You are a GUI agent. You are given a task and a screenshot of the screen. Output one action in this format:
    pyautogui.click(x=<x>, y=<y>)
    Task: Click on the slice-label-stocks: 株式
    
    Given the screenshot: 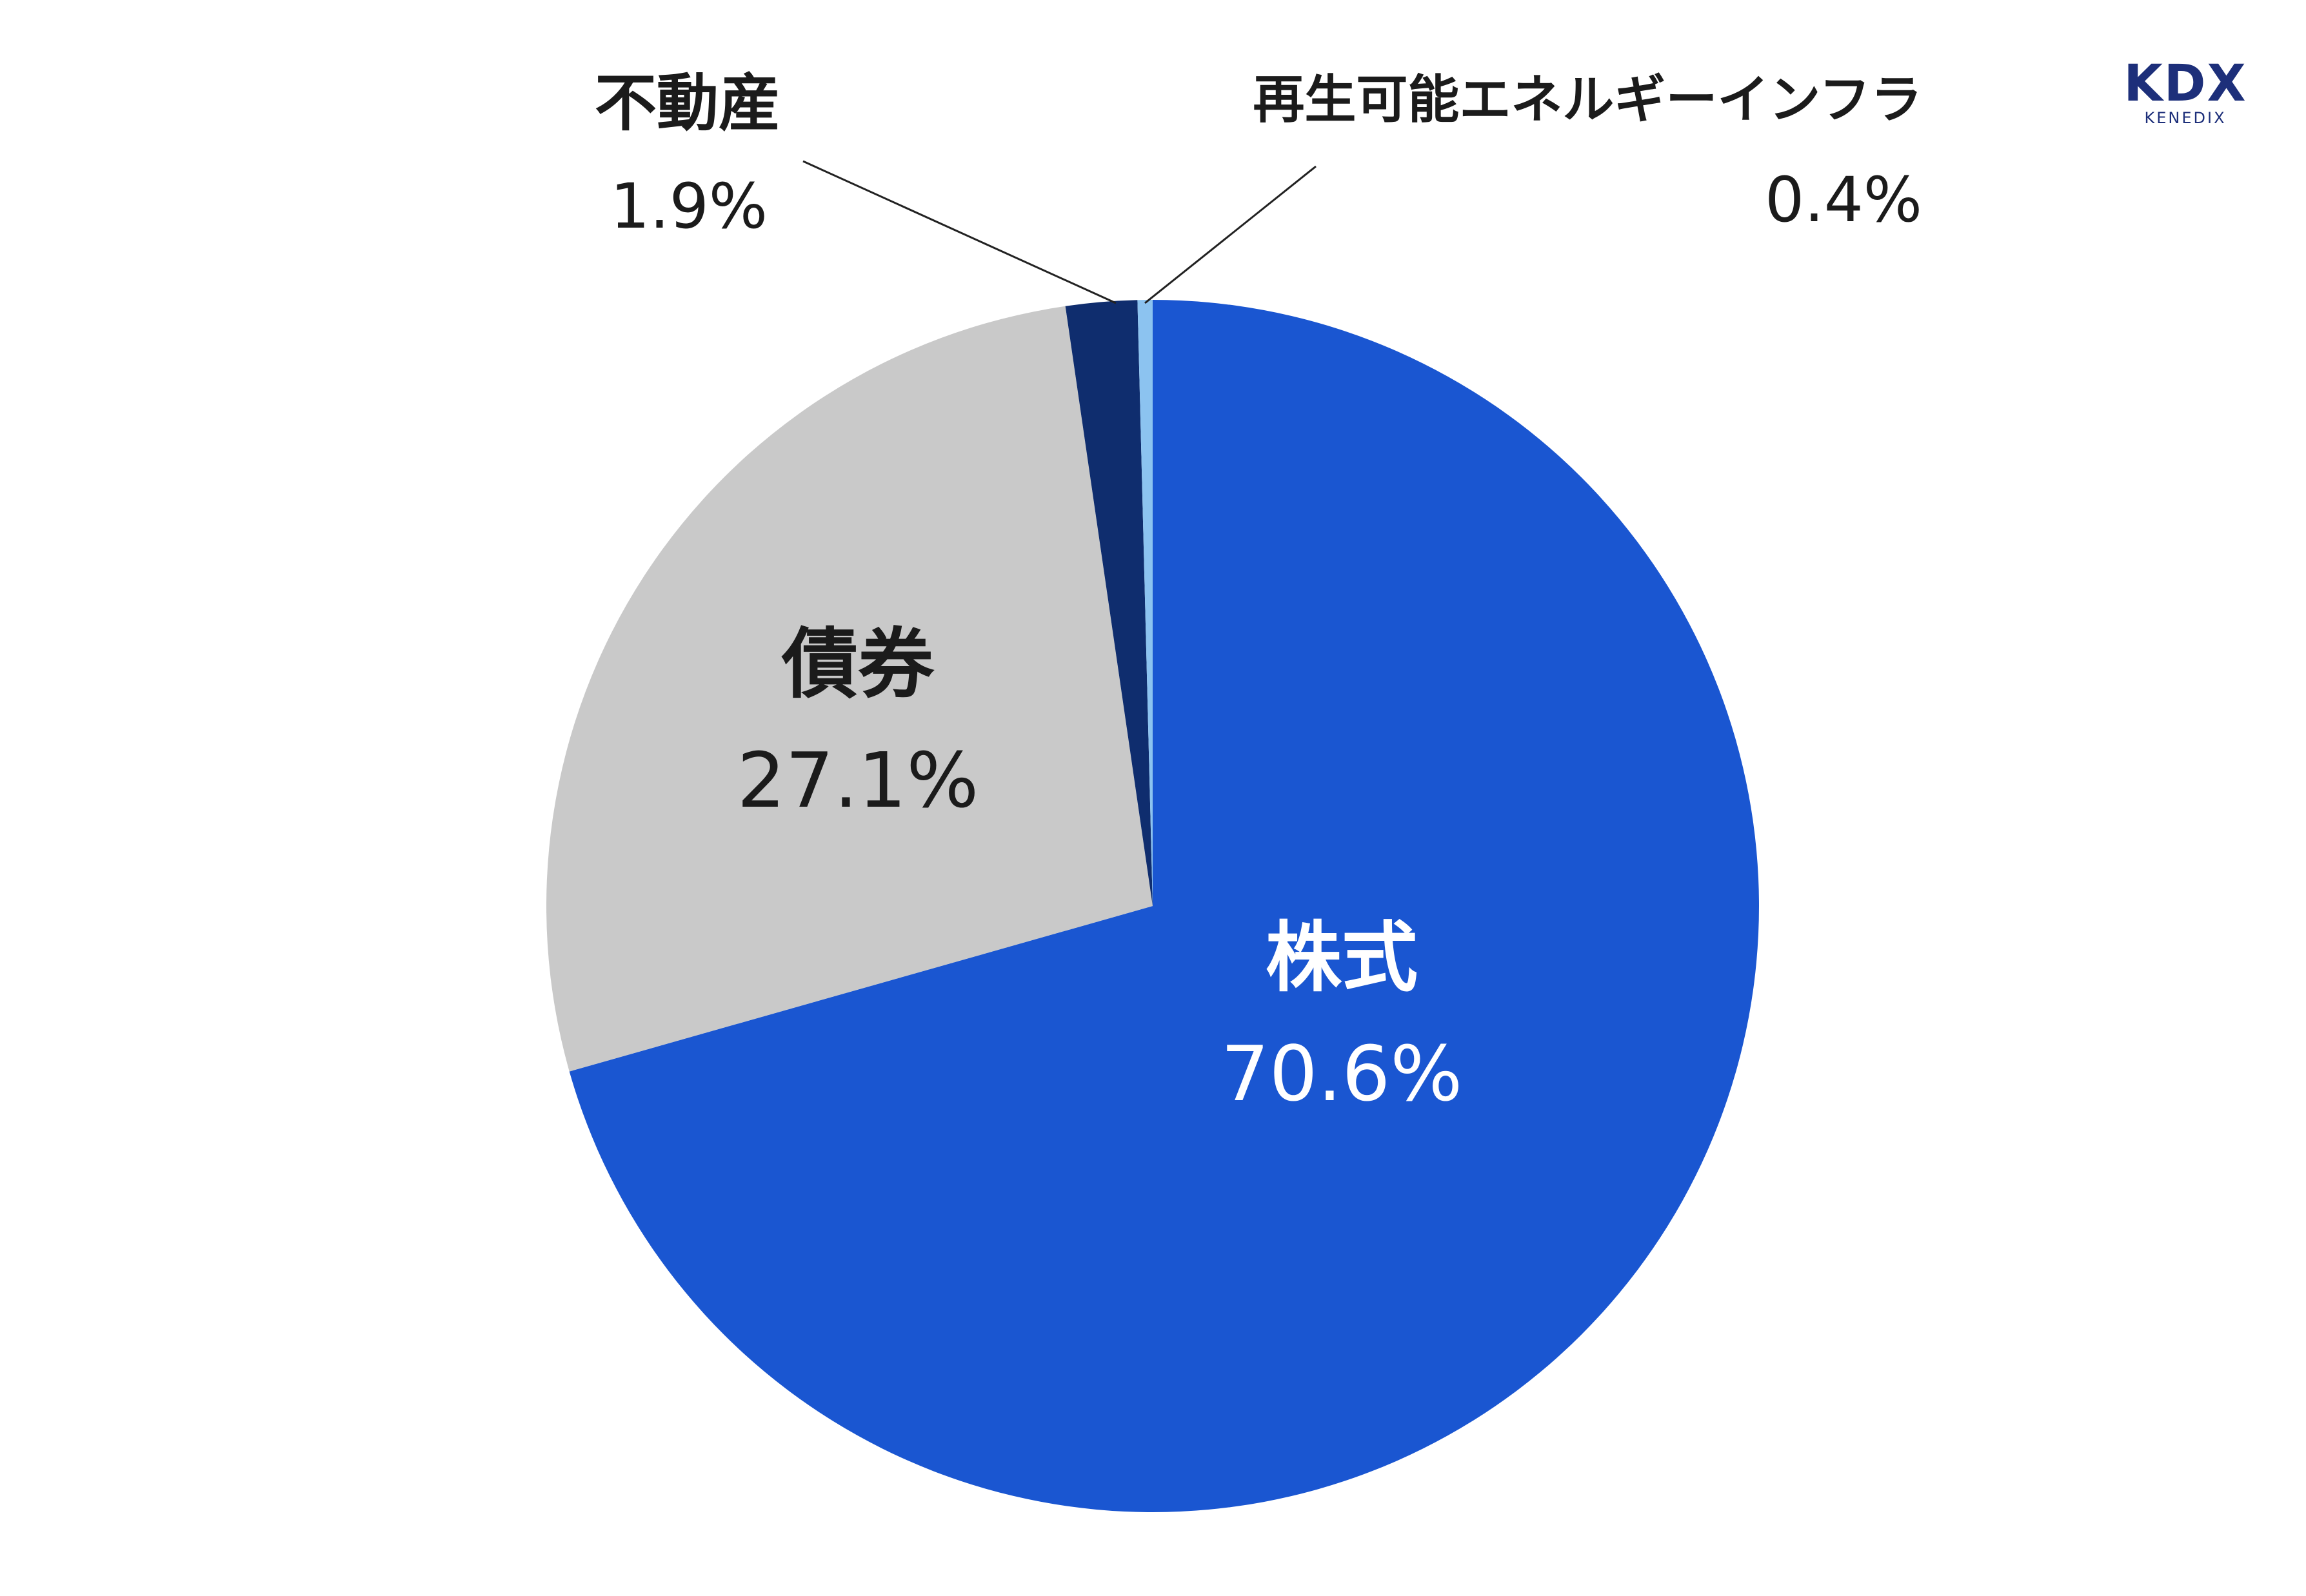 What is the action you would take?
    pyautogui.click(x=1342, y=957)
    